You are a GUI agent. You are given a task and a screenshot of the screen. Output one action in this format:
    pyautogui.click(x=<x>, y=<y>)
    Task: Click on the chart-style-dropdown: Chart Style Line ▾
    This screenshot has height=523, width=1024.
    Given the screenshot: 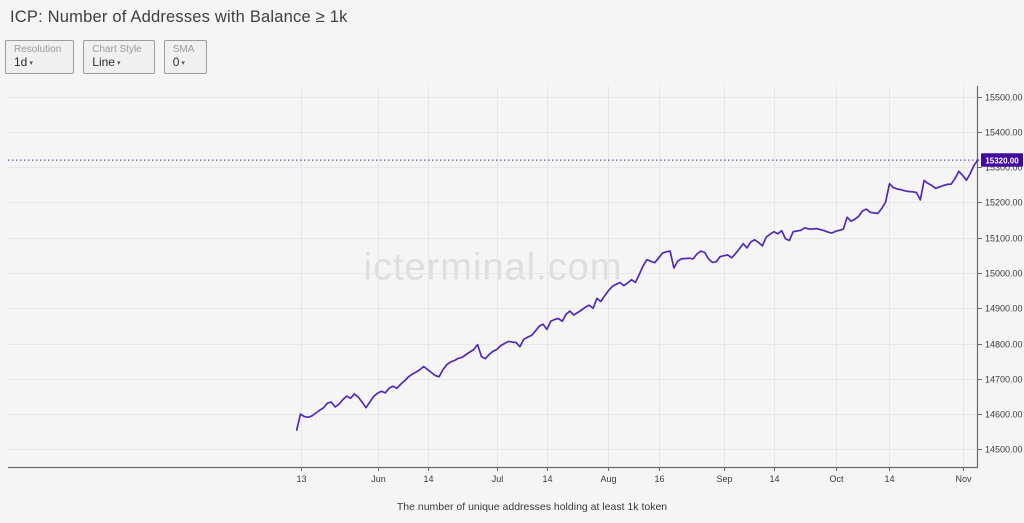 What is the action you would take?
    pyautogui.click(x=119, y=57)
    